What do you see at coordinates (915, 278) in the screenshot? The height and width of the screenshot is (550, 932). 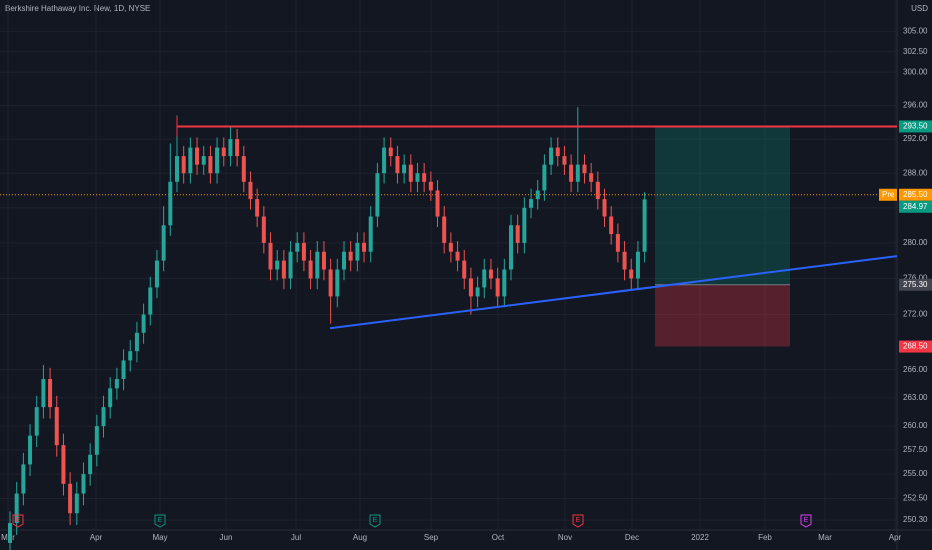 I see `y-tick-label: 276.00` at bounding box center [915, 278].